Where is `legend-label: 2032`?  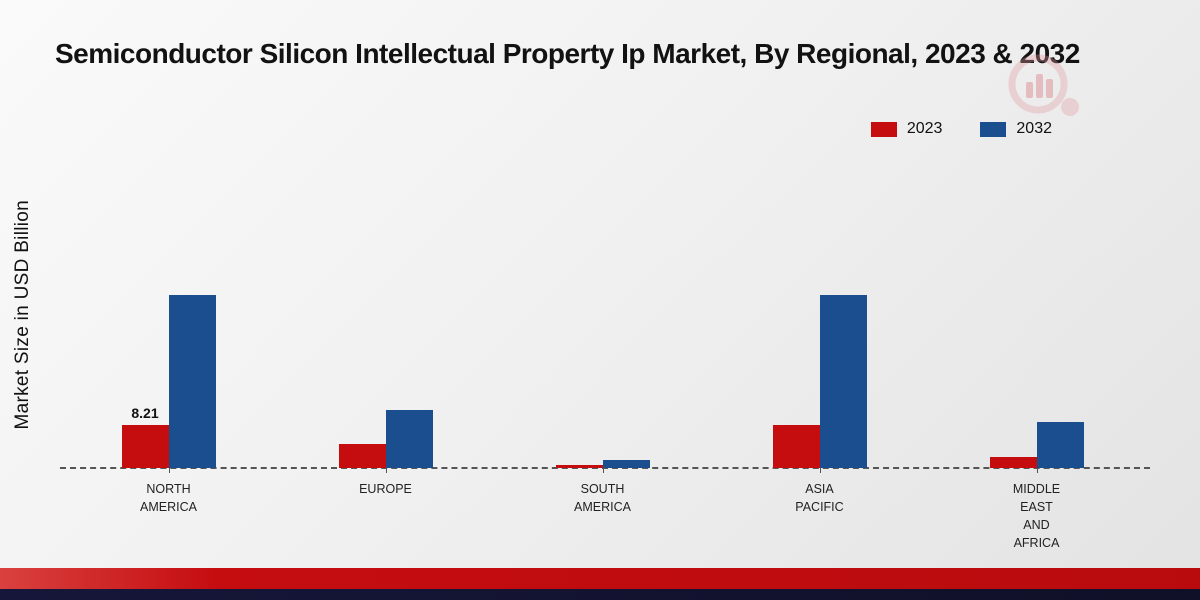
legend-label: 2032 is located at coordinates (1034, 128).